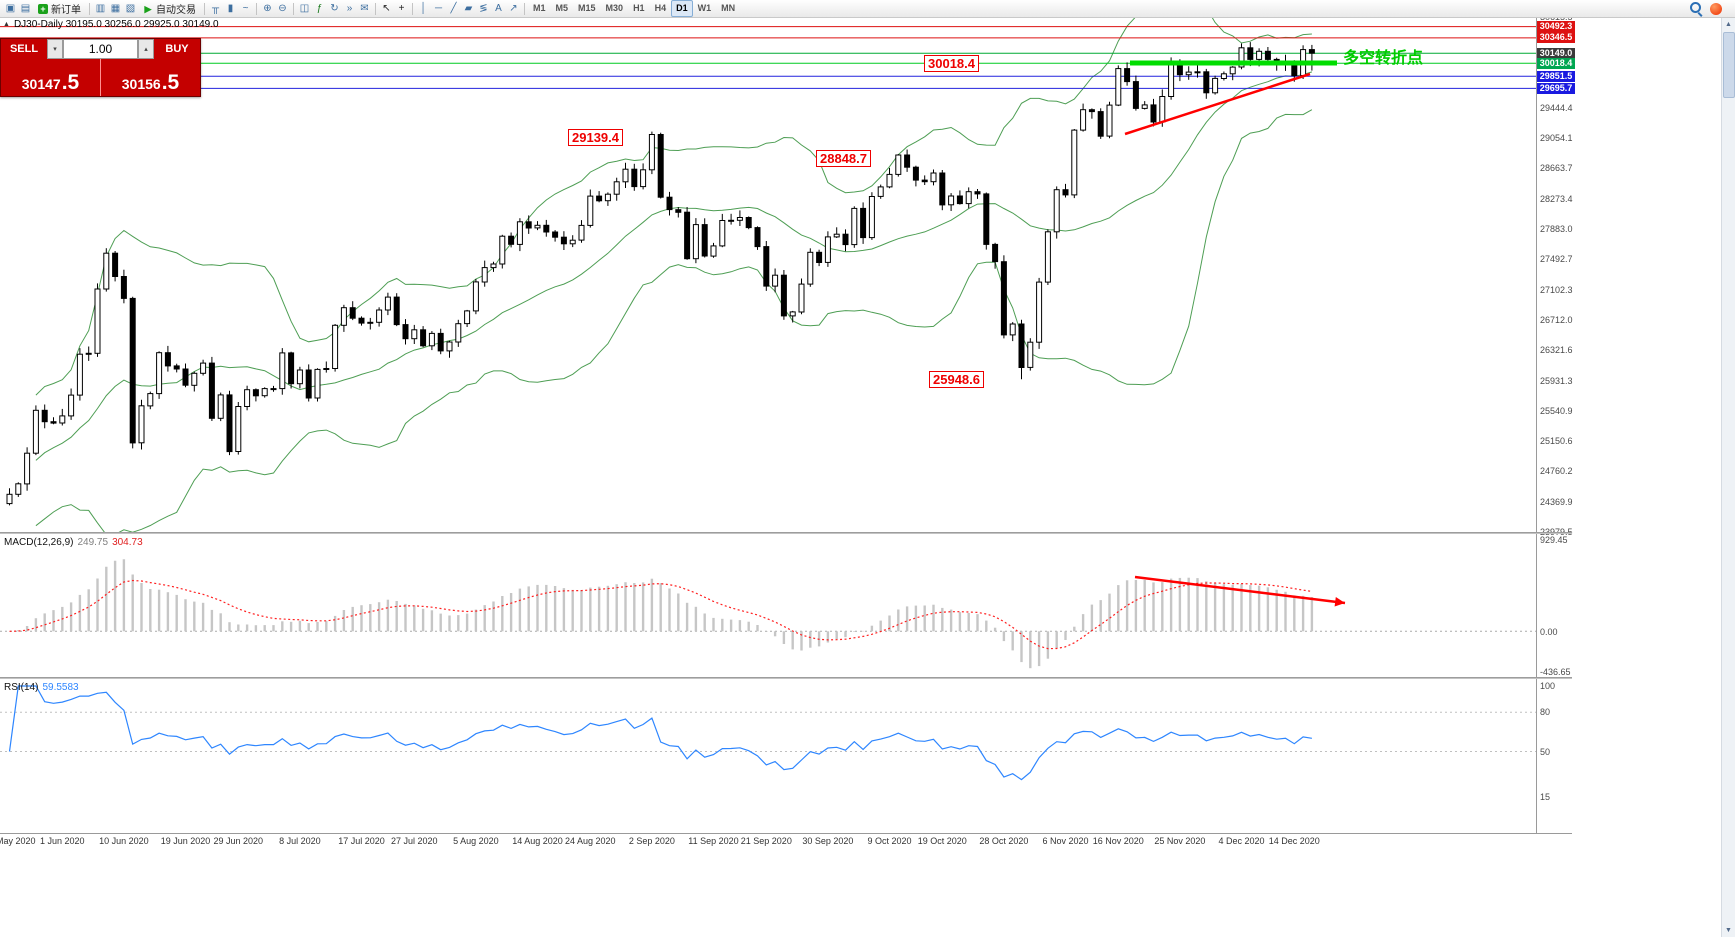 This screenshot has height=937, width=1735. Describe the element at coordinates (423, 8) in the screenshot. I see `vertical-line-icon: │` at that location.